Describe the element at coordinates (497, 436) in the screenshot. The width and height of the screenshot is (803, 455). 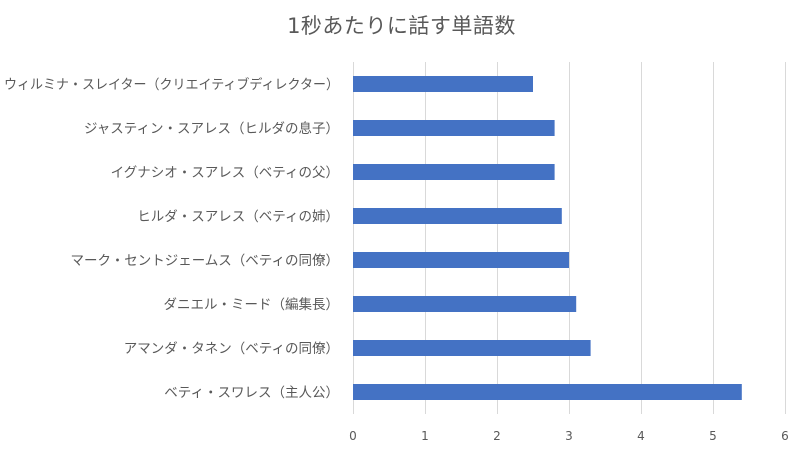
I see `x-tick-label: 2` at that location.